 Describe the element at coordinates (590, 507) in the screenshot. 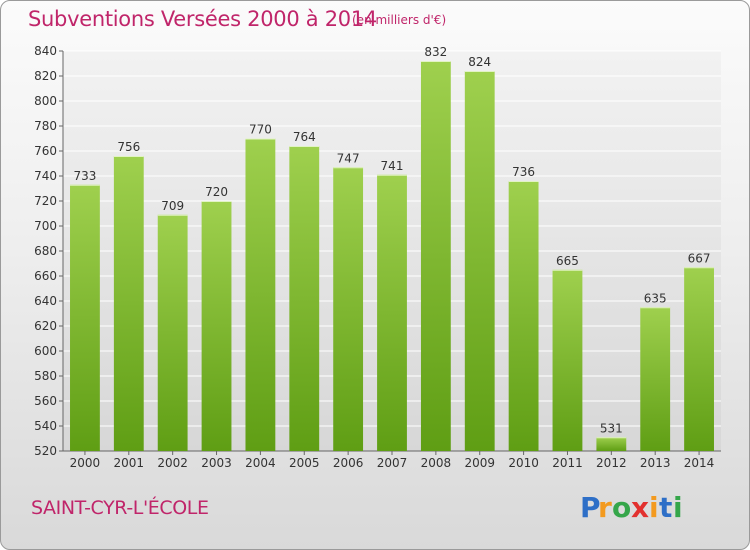

I see `svg-text: P` at that location.